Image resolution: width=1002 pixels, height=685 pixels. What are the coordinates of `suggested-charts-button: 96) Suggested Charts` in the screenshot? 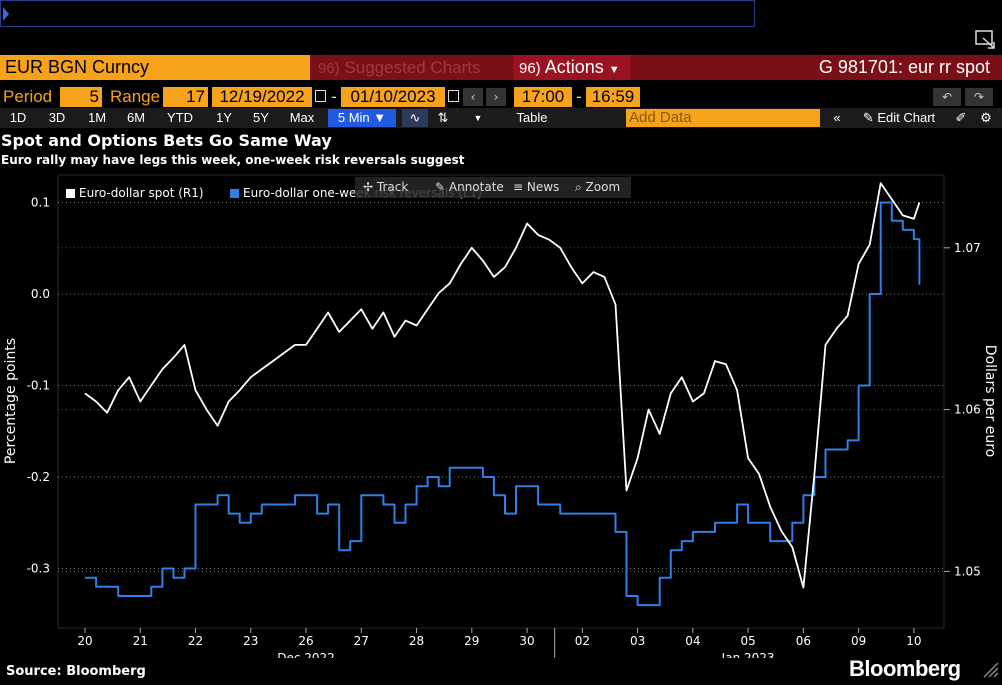 It's located at (399, 67).